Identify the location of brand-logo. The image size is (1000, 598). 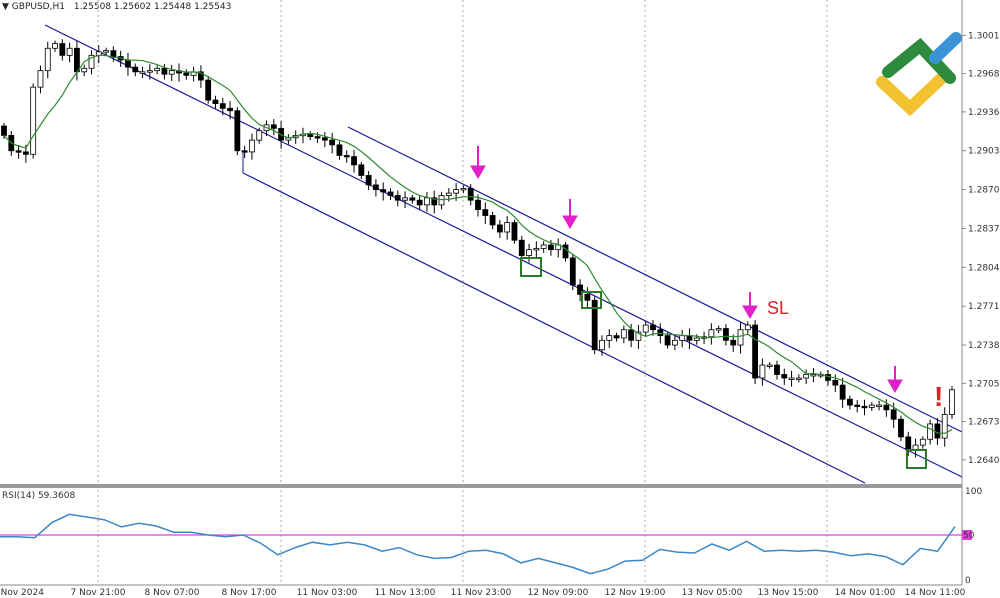
(919, 74).